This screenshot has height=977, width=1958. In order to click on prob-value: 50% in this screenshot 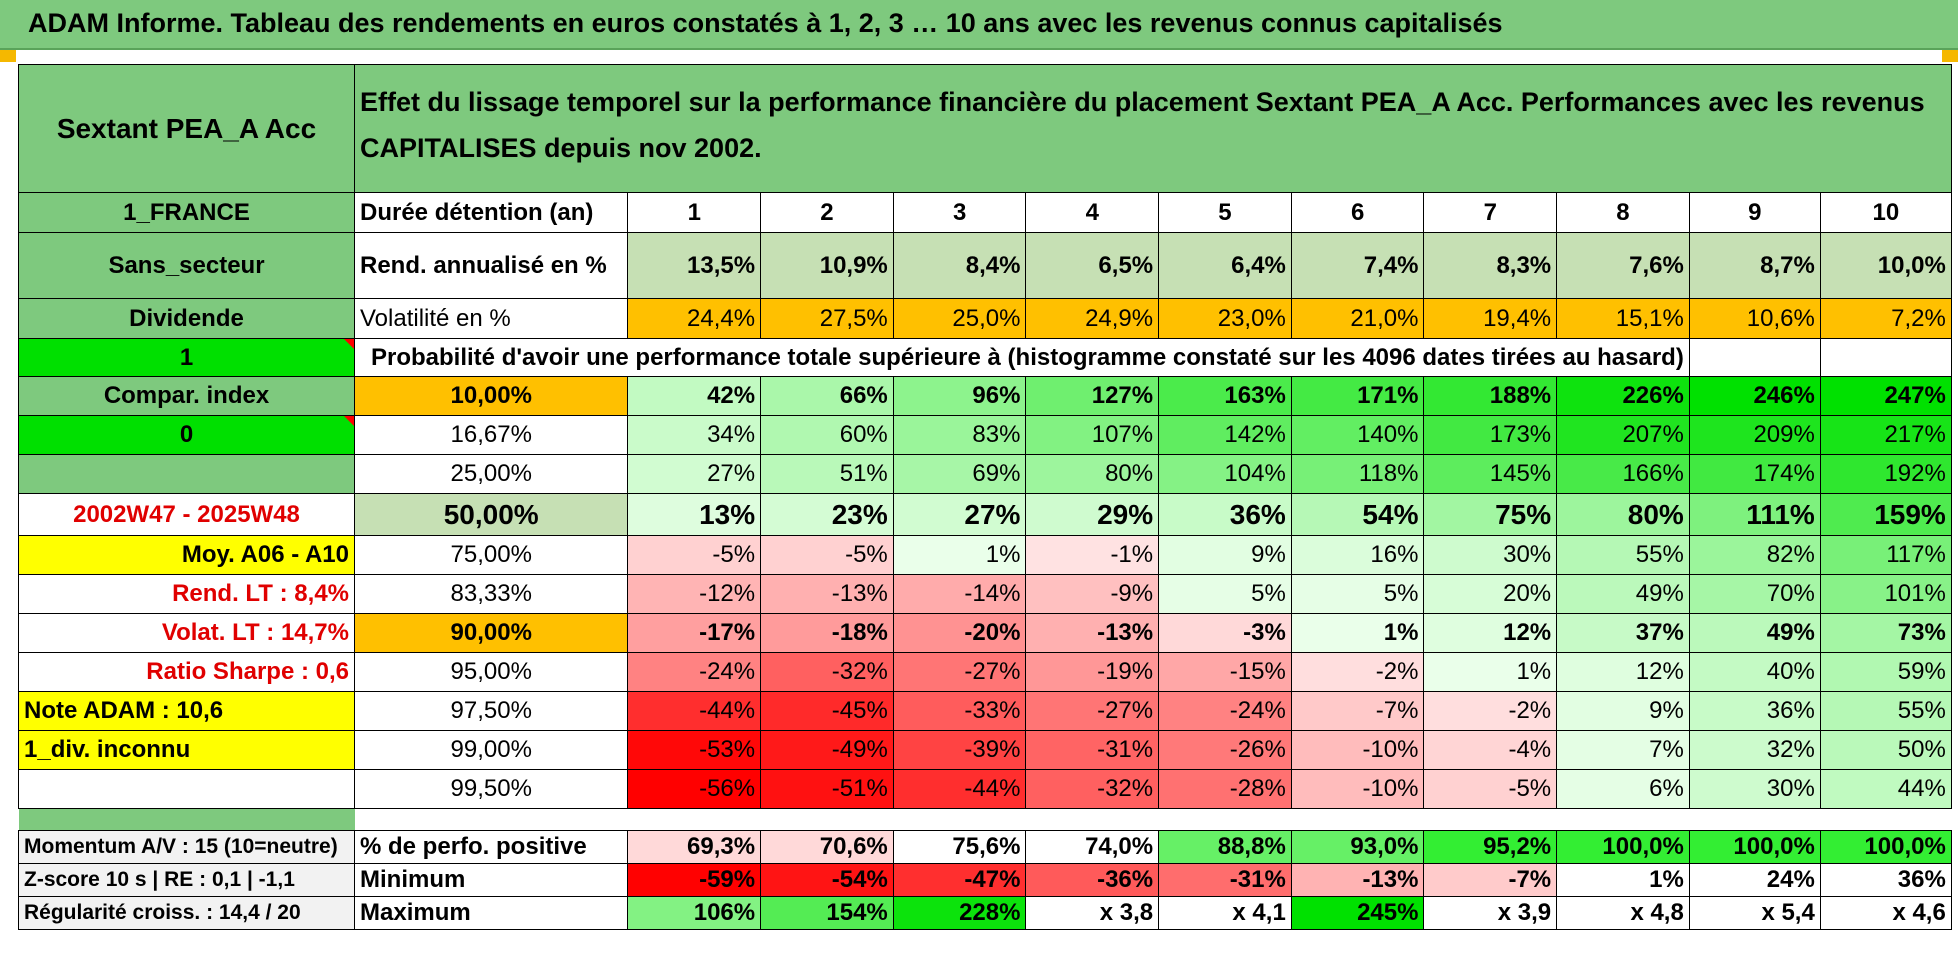, I will do `click(1885, 750)`.